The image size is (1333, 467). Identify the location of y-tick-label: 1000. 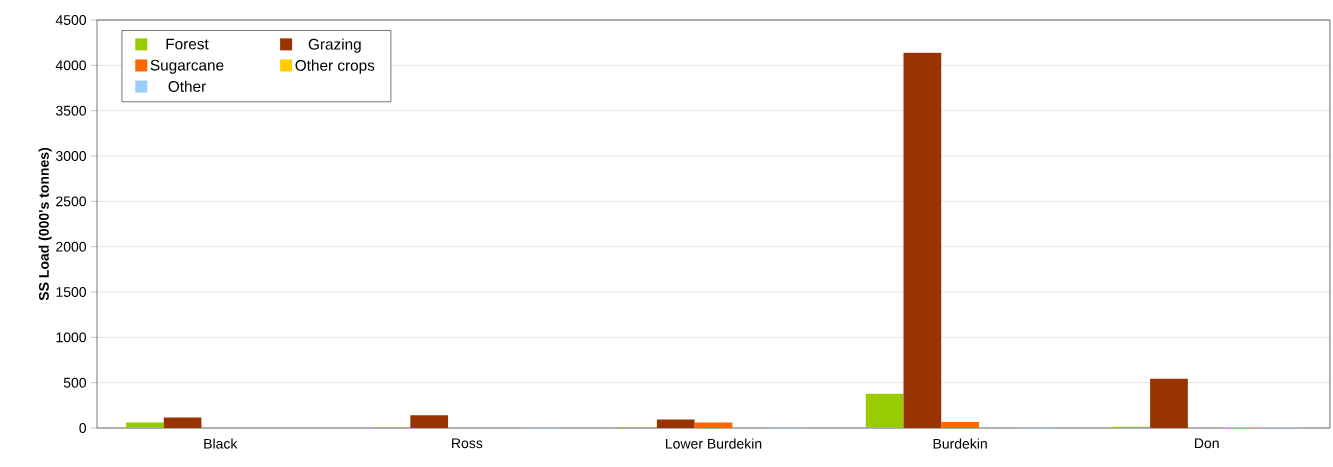
(71, 337).